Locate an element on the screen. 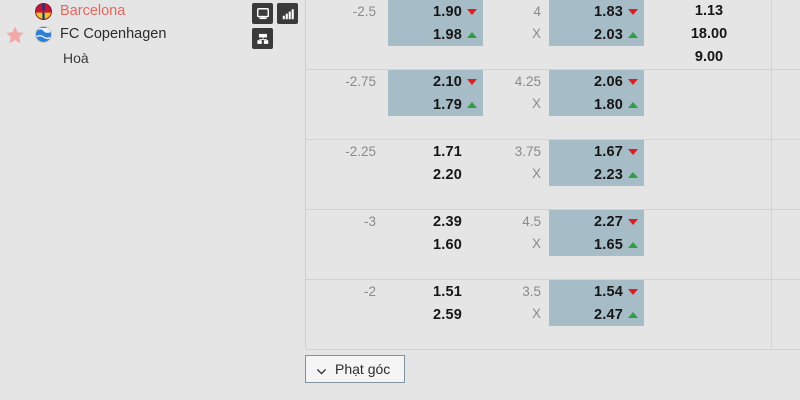 This screenshot has width=800, height=400. total-price-value: 2.23 is located at coordinates (608, 174).